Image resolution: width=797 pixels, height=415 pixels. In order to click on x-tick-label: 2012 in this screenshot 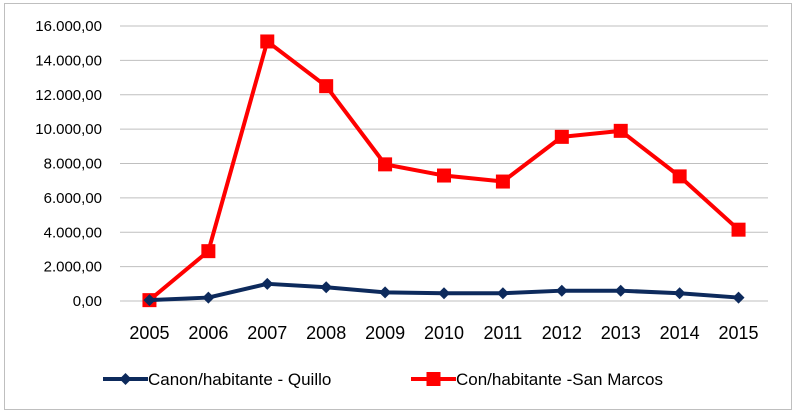, I will do `click(562, 333)`.